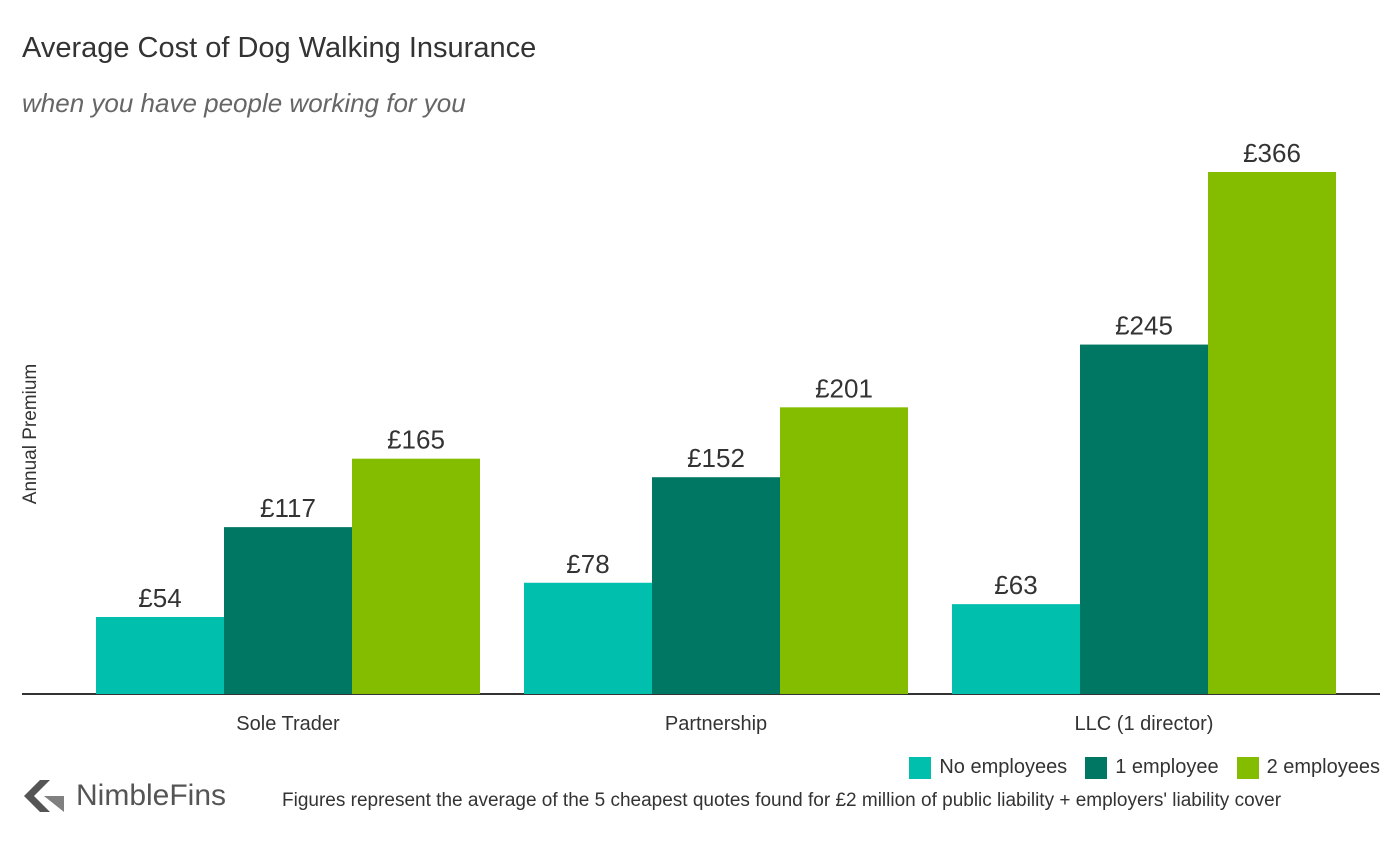  What do you see at coordinates (160, 655) in the screenshot?
I see `bar-sole-trader-no-employees` at bounding box center [160, 655].